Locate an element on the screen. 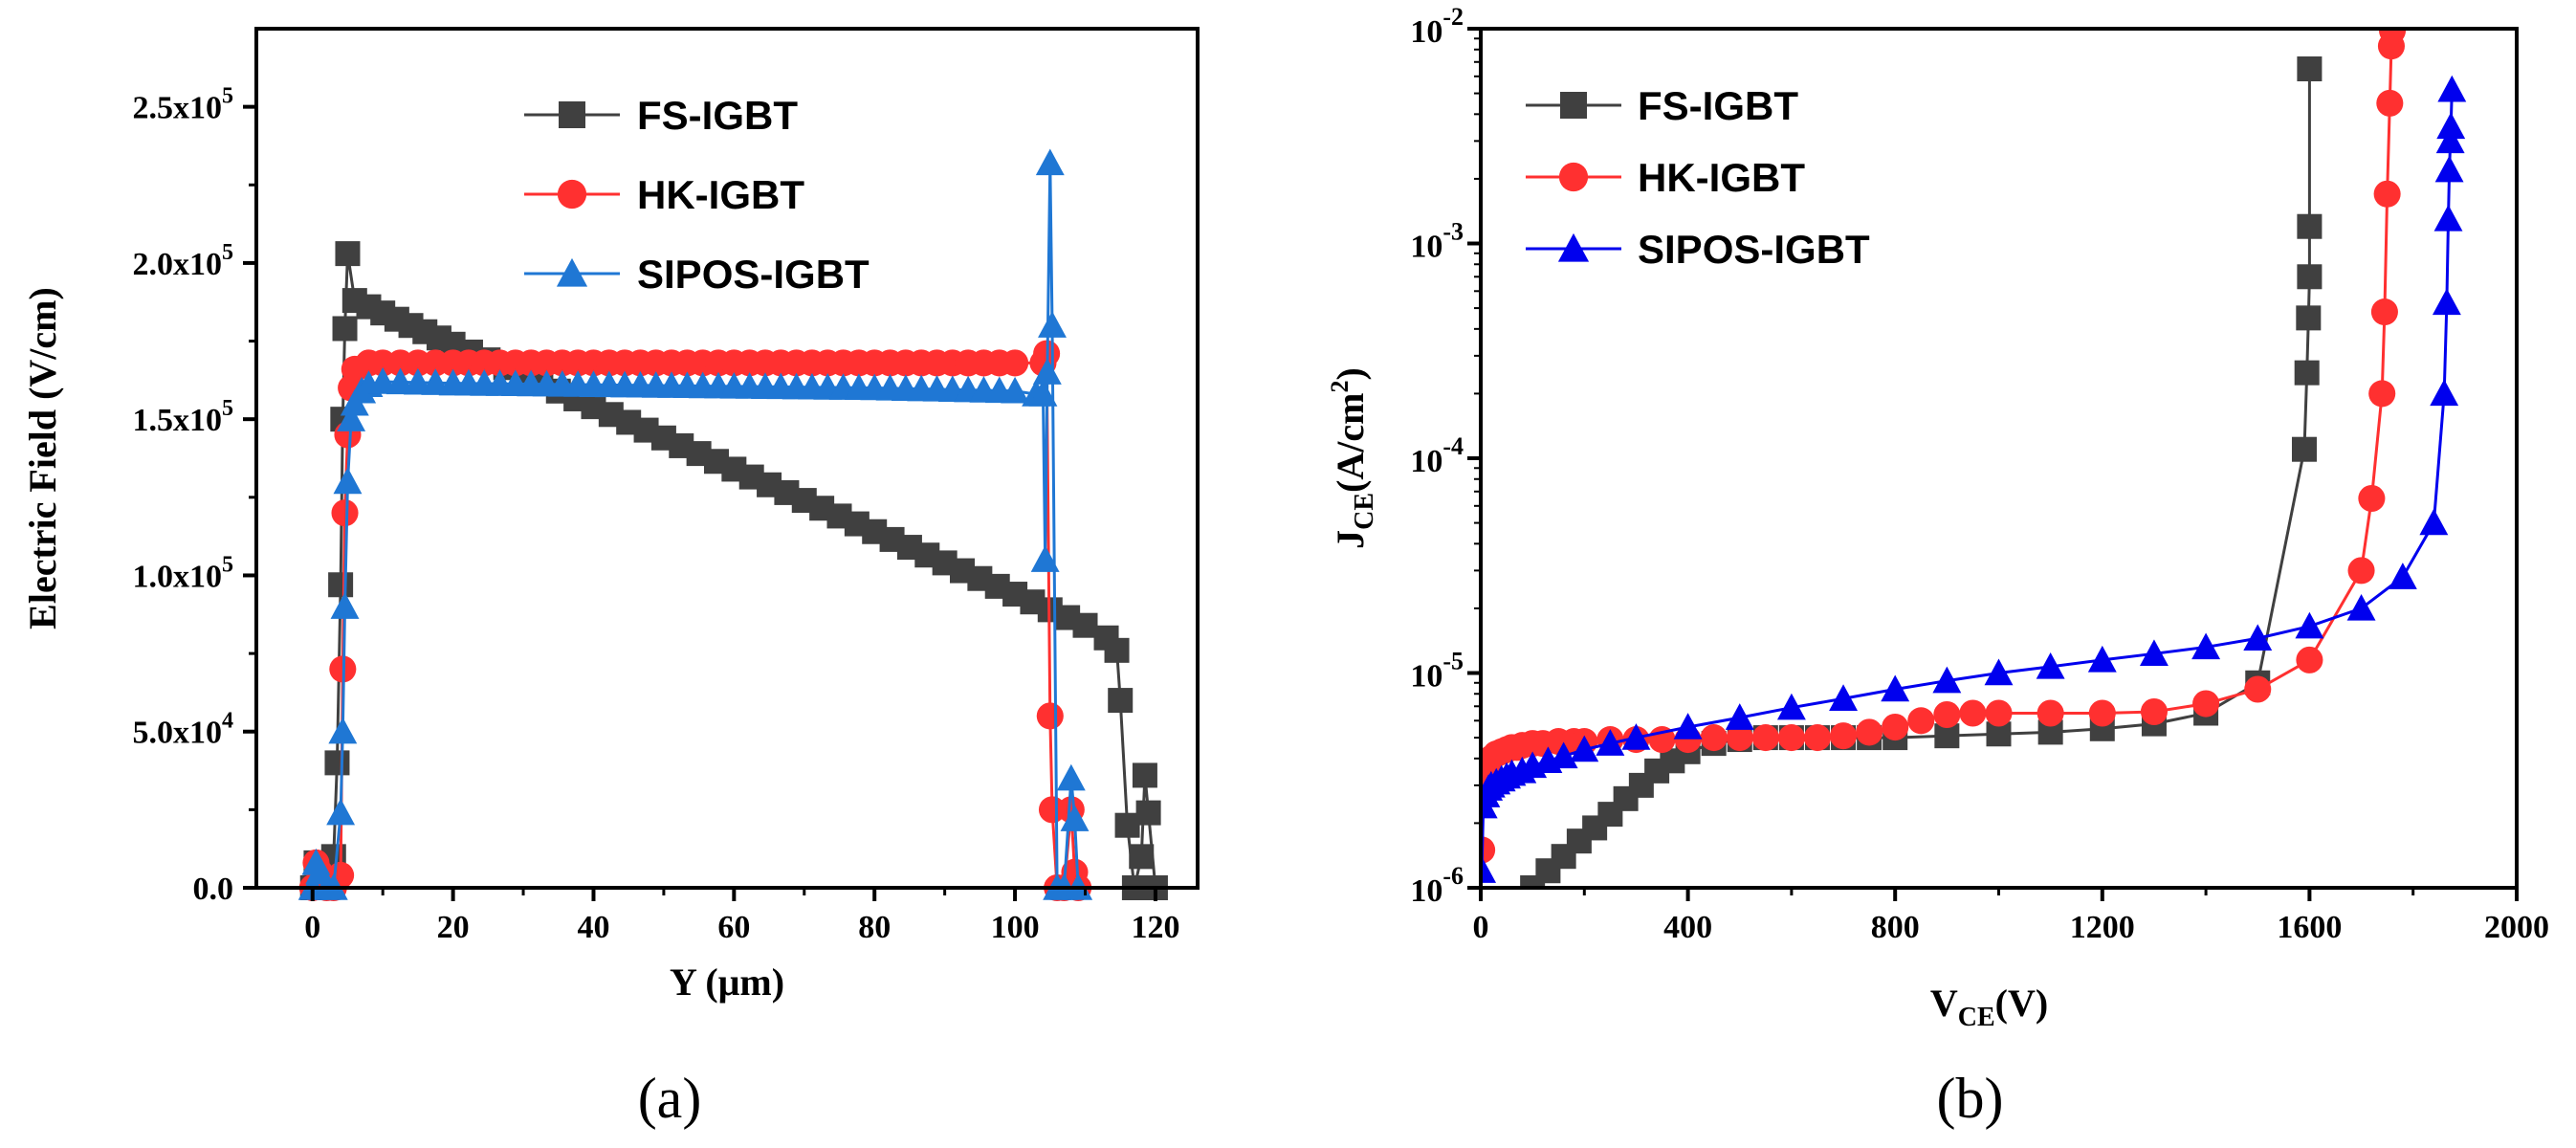 The image size is (2576, 1148). y-tick-label-part: 2.0x10 is located at coordinates (178, 265).